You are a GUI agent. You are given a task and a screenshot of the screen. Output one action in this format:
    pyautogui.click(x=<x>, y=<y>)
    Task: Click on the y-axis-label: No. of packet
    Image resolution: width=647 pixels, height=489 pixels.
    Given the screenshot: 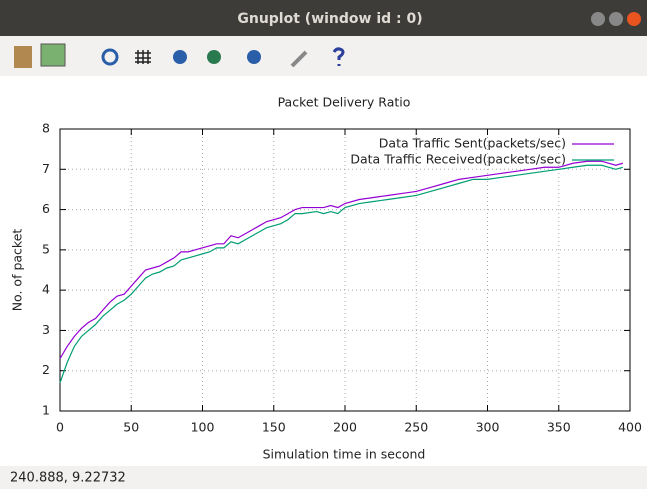 What is the action you would take?
    pyautogui.click(x=17, y=270)
    